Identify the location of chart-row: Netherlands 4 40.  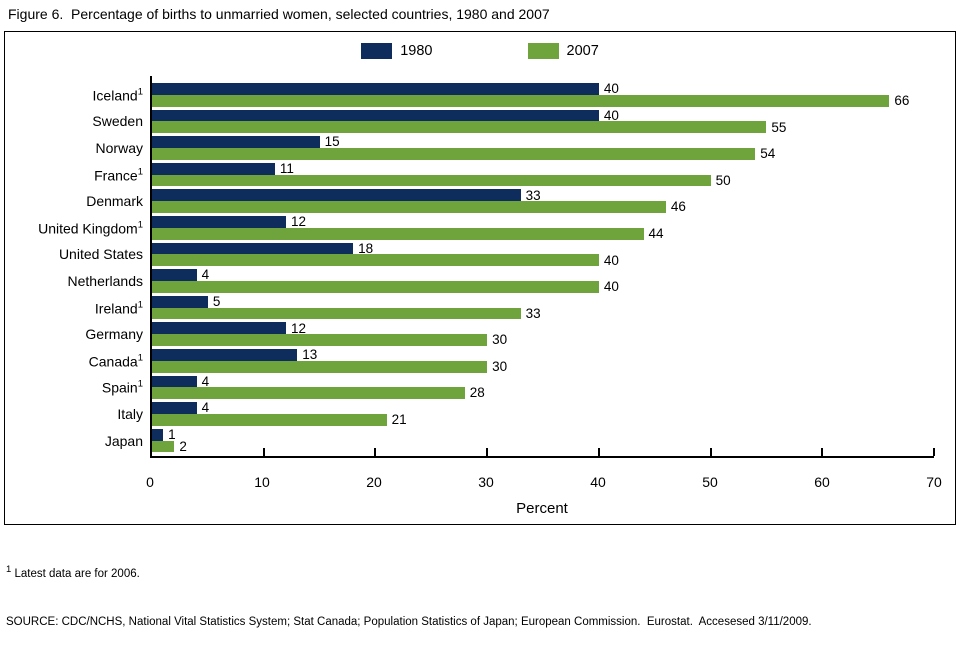
(501, 281).